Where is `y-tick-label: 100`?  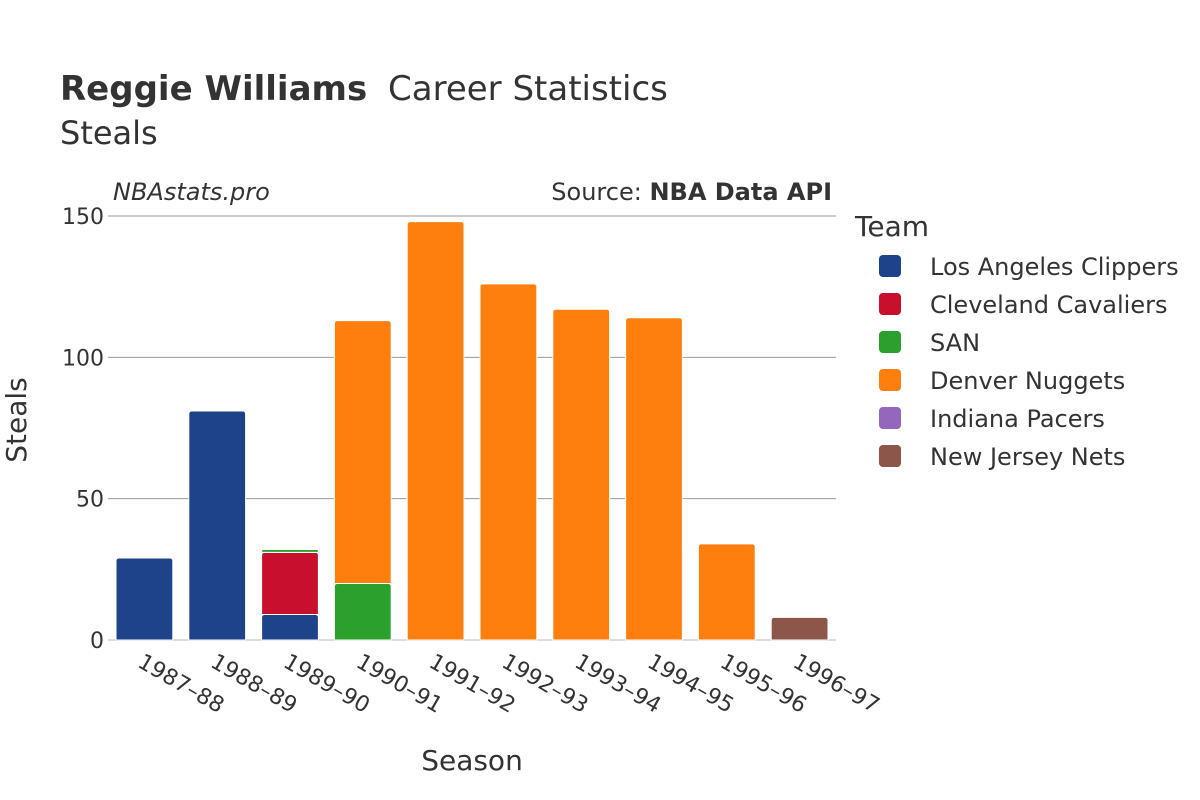
y-tick-label: 100 is located at coordinates (83, 358).